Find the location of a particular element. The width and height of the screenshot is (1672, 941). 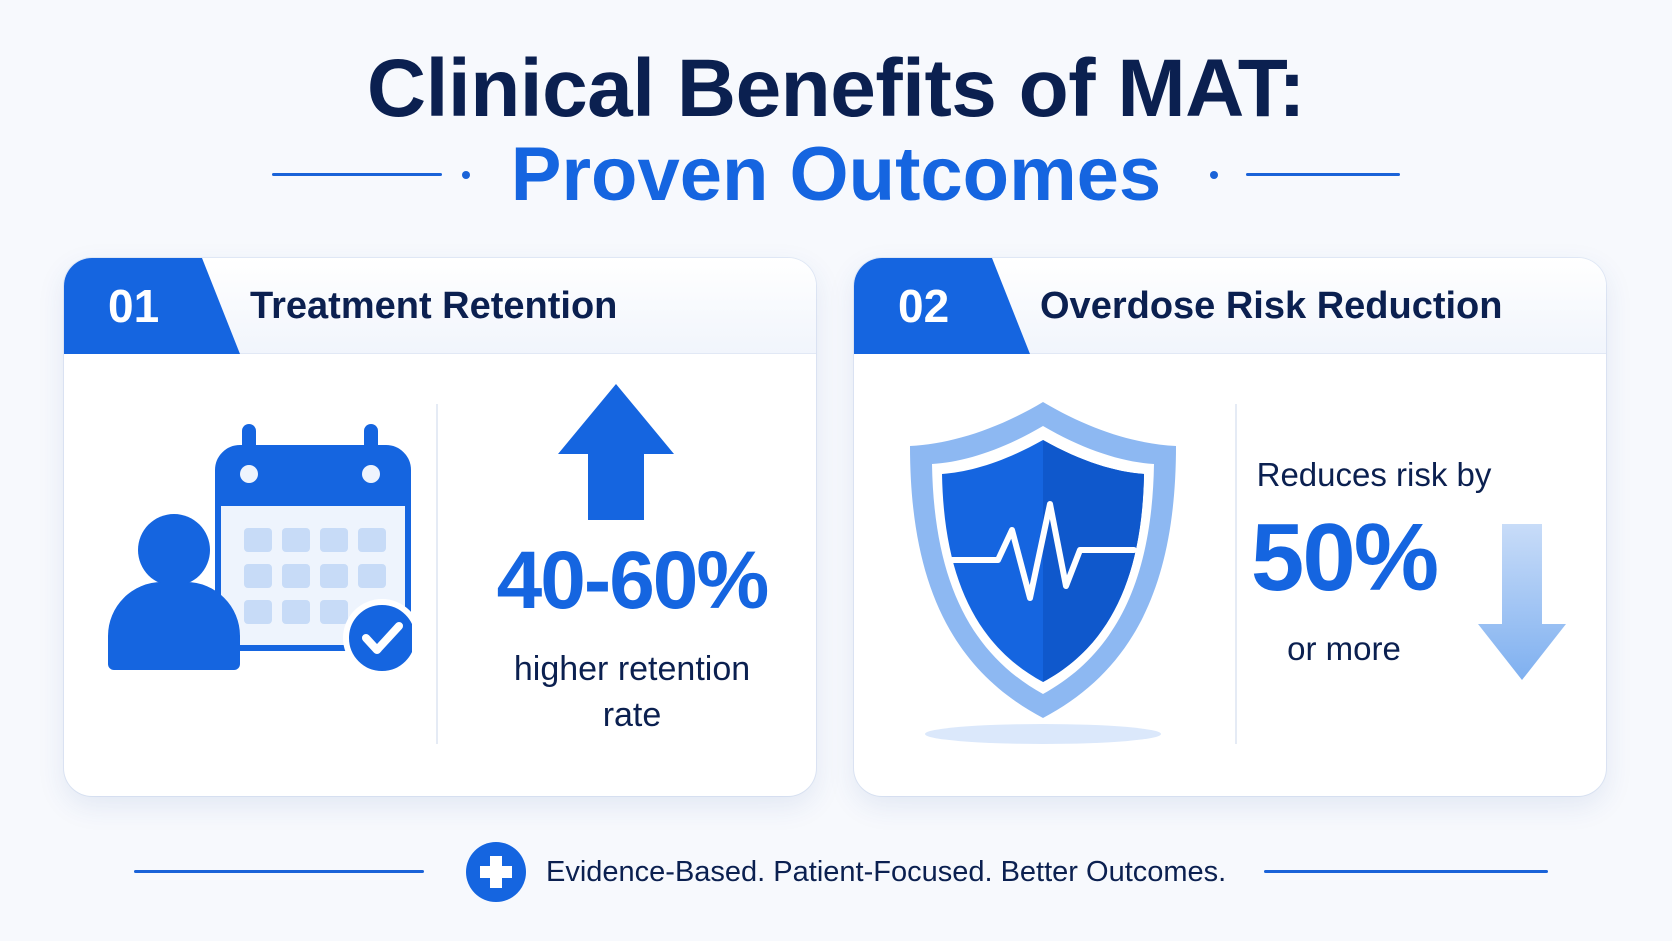

card-header: 02 Overdose Risk Reduction is located at coordinates (1230, 306).